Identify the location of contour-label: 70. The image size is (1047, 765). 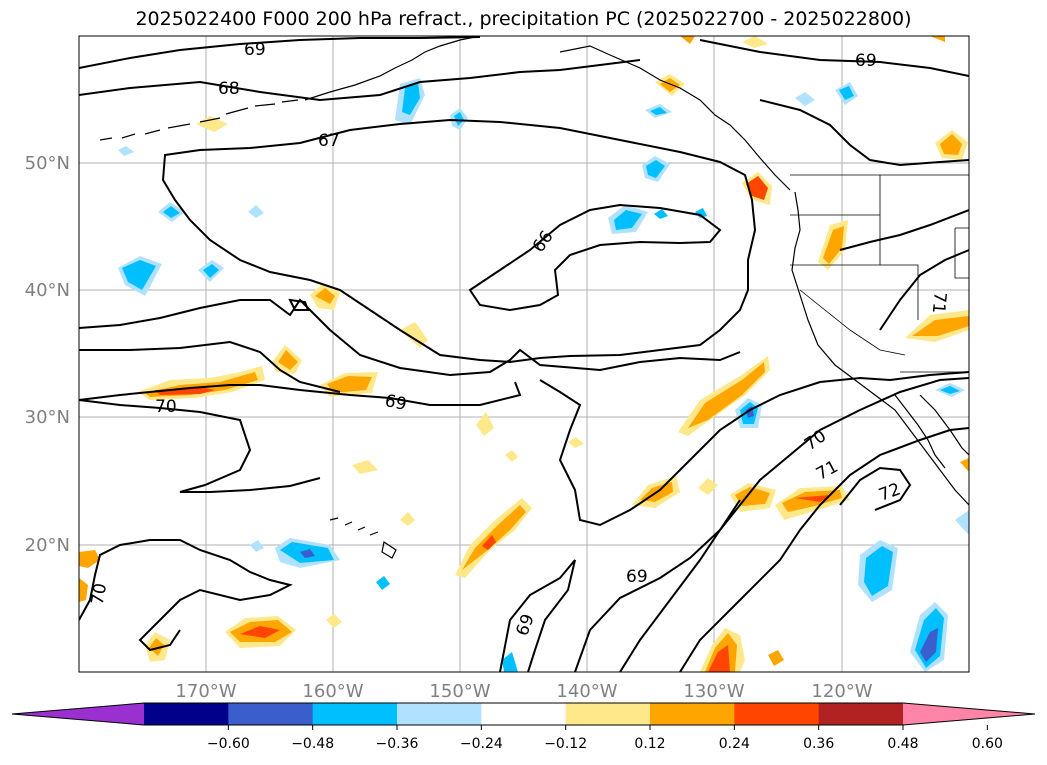
(99, 594).